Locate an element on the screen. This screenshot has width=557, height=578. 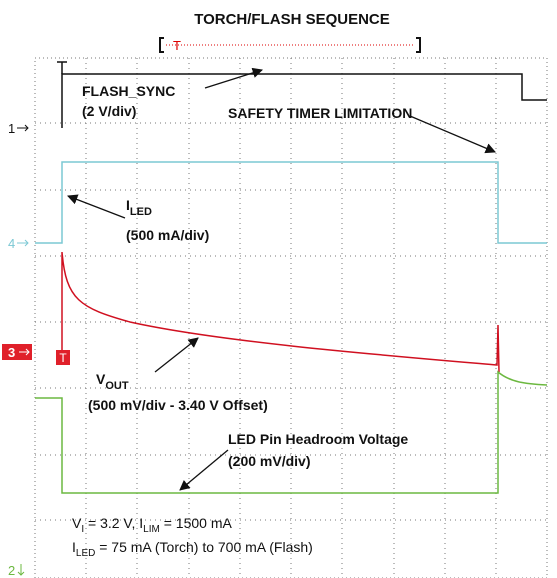
ch3-trigger: T is located at coordinates (63, 358).